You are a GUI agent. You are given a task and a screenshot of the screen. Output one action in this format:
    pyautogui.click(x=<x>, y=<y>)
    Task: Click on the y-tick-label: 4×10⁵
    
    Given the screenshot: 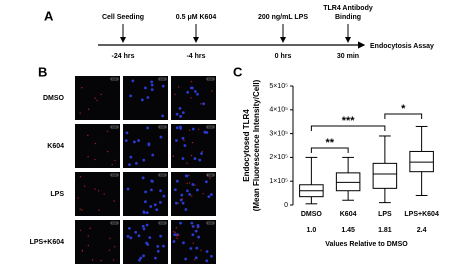 What is the action you would take?
    pyautogui.click(x=278, y=110)
    